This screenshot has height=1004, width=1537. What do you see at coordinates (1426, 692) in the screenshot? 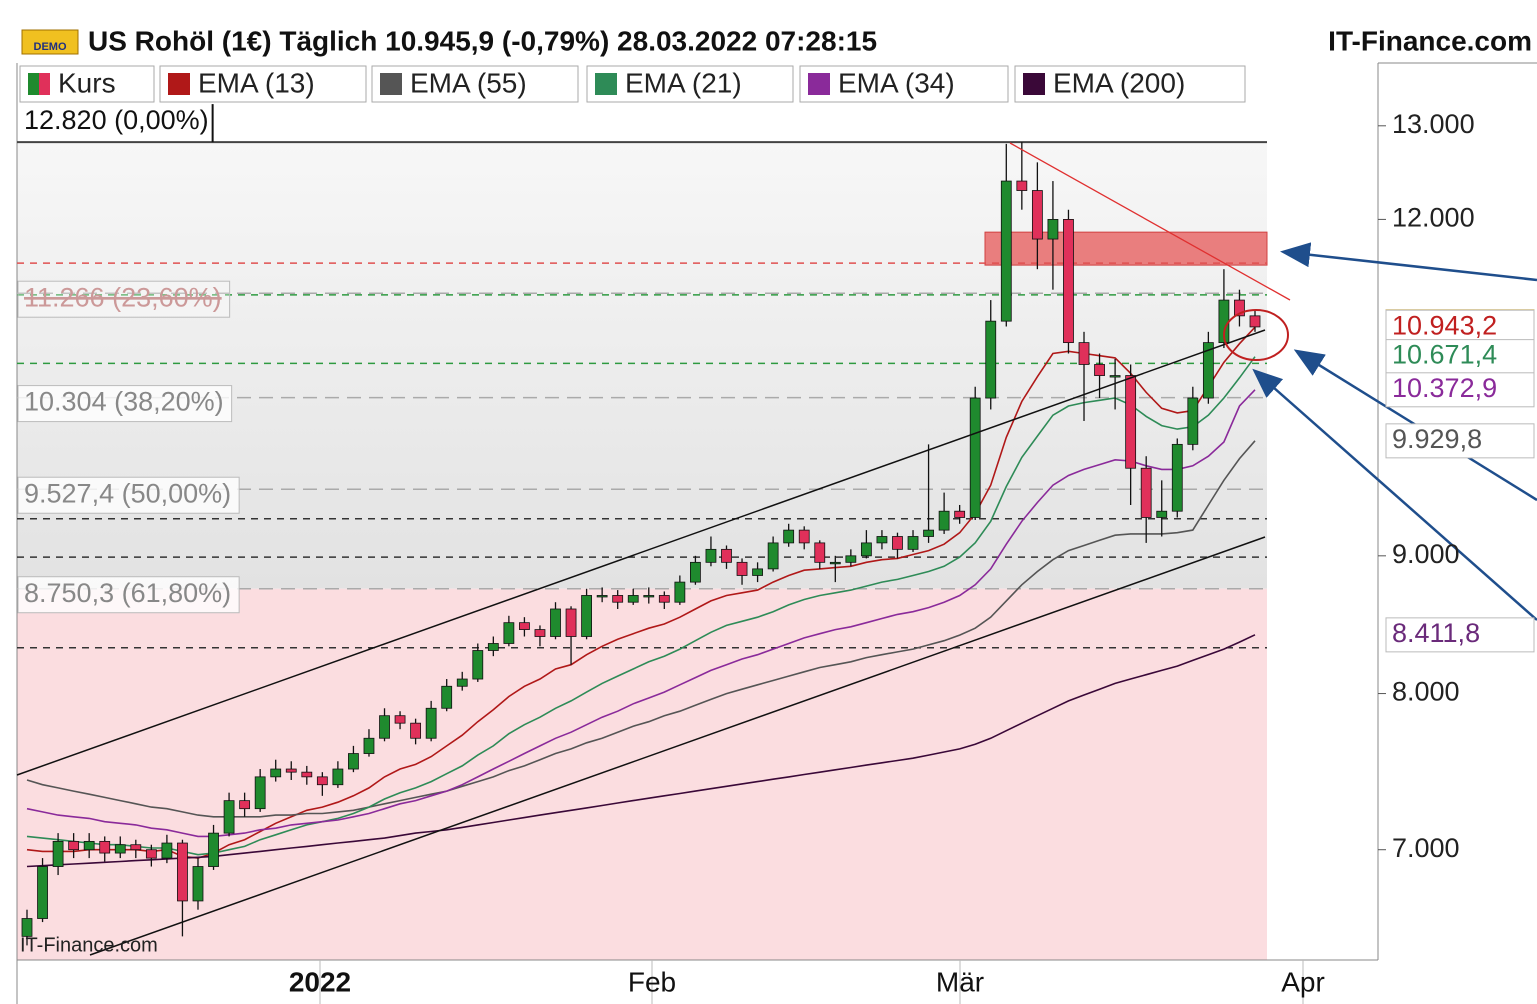
I see `y-tick-label: 8.000` at bounding box center [1426, 692].